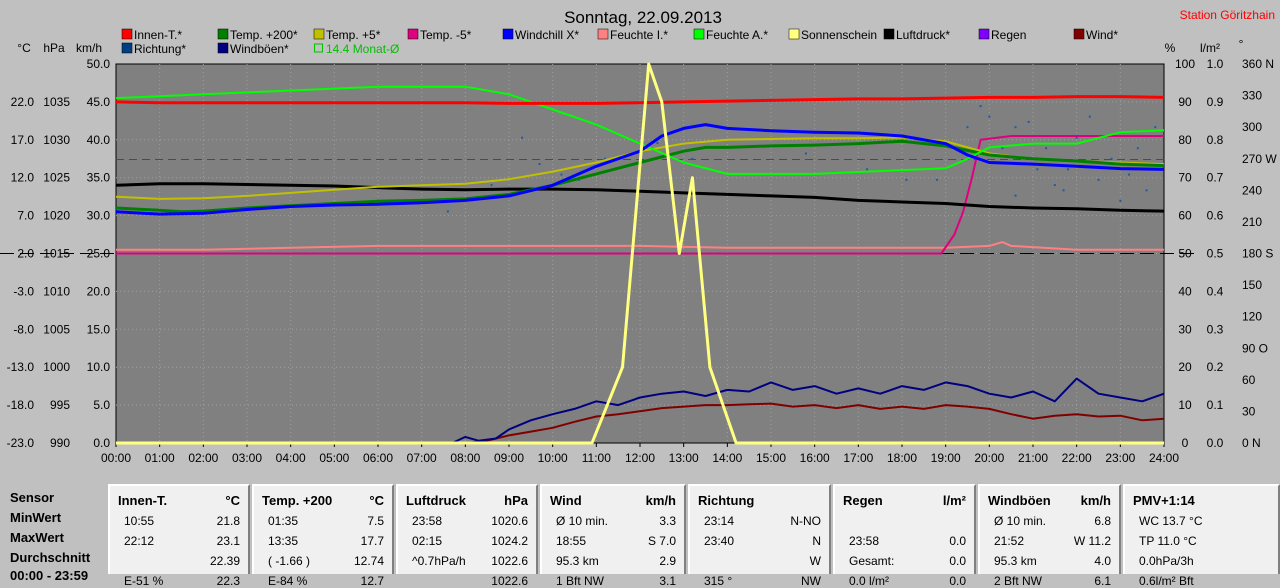  Describe the element at coordinates (640, 423) in the screenshot. I see `series-line-wind-` at that location.